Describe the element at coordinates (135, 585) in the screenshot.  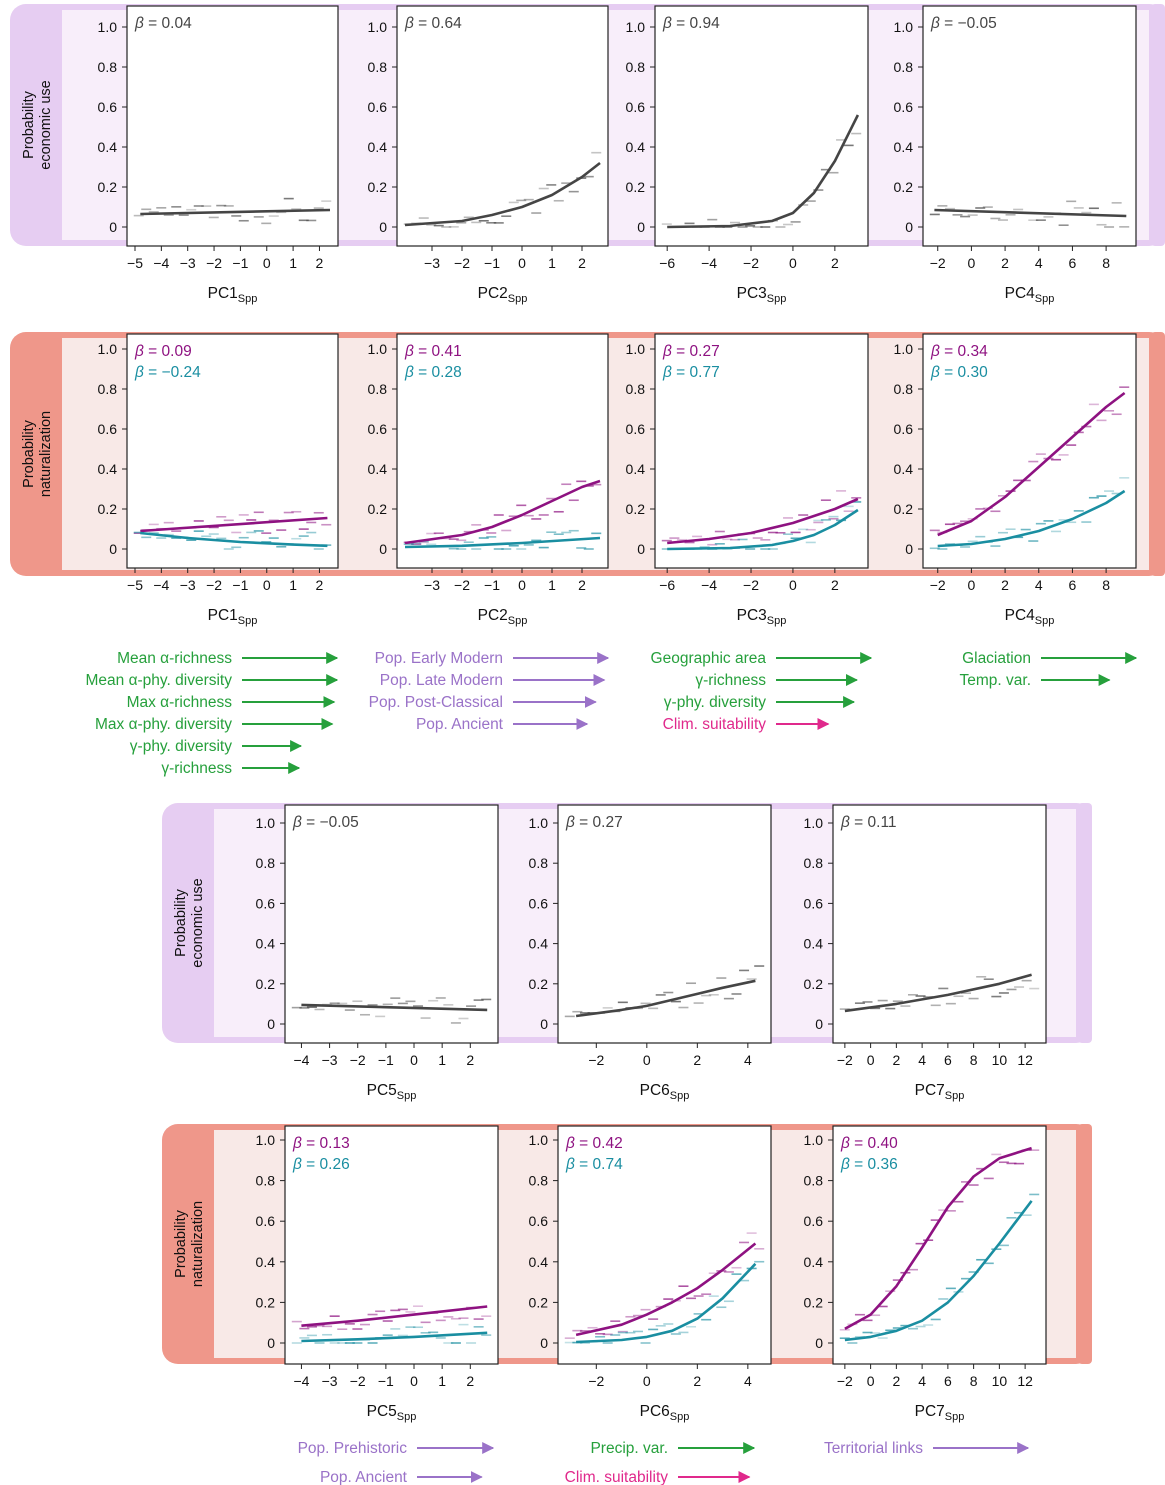
I see `x-tick-label: −5` at that location.